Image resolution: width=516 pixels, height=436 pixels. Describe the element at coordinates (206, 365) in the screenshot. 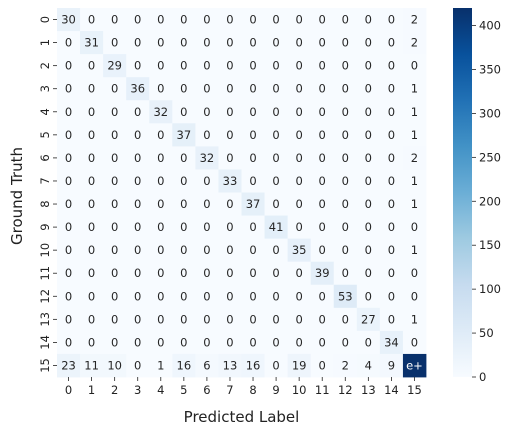

I see `cell-value-label: 6` at that location.